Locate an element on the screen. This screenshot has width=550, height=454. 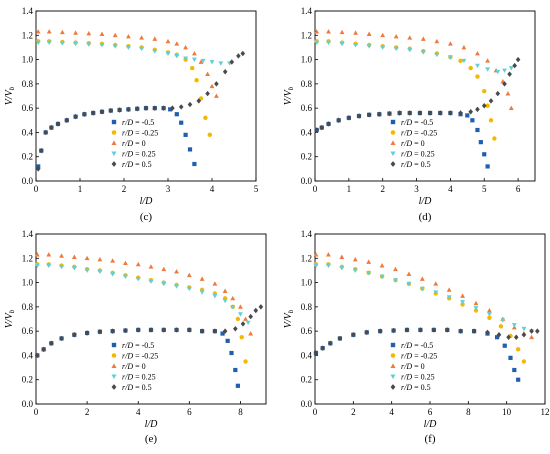
x-tick-label: 0 is located at coordinates (315, 189).